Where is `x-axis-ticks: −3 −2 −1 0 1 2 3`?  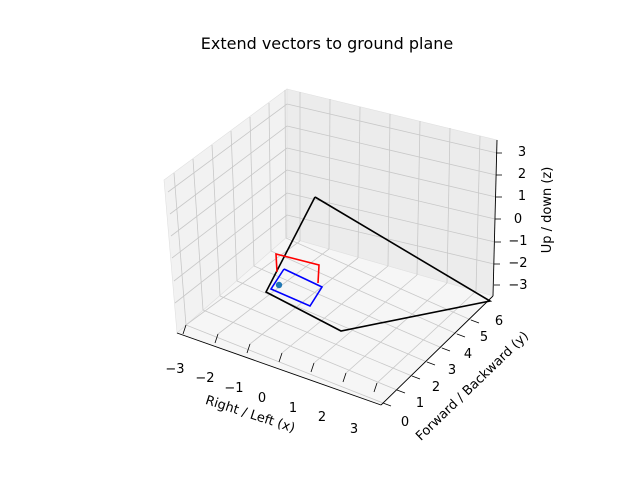
x-axis-ticks: −3 −2 −1 0 1 2 3 is located at coordinates (271, 380).